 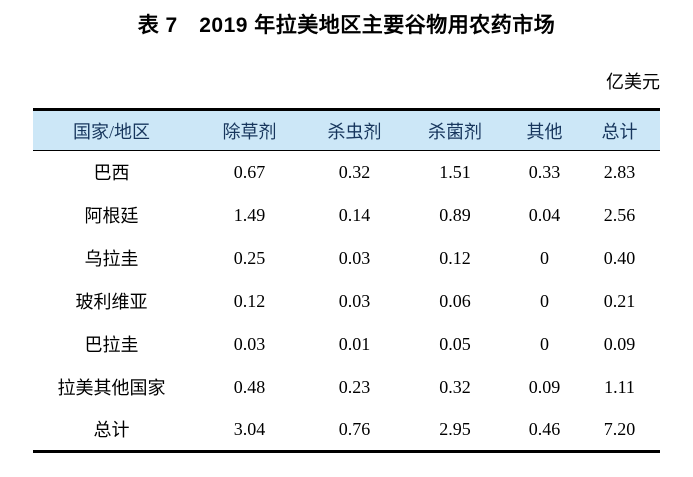 I want to click on table-cell: 1.49, so click(x=249, y=214).